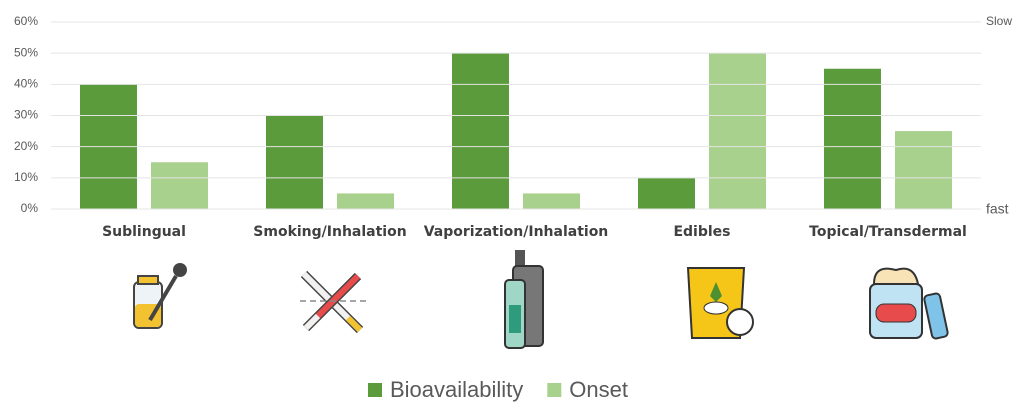  Describe the element at coordinates (720, 303) in the screenshot. I see `edibles-icon` at that location.